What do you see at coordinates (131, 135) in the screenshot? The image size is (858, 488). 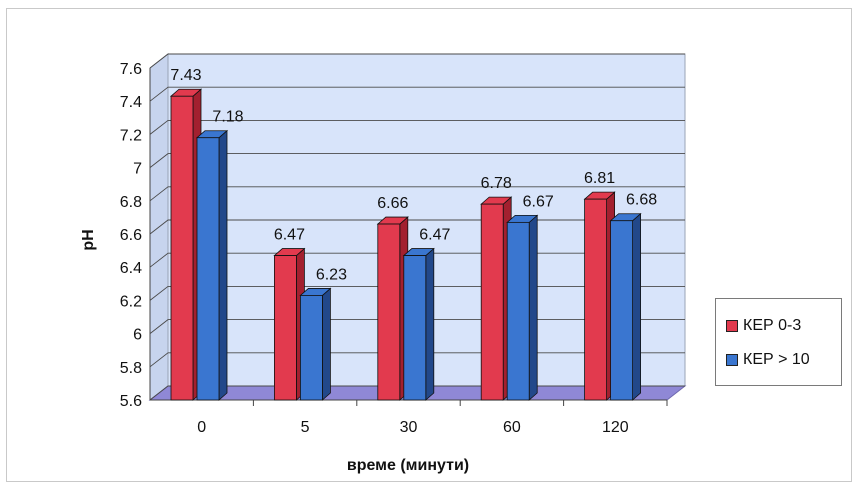 I see `y-tick-label: 7.2` at bounding box center [131, 135].